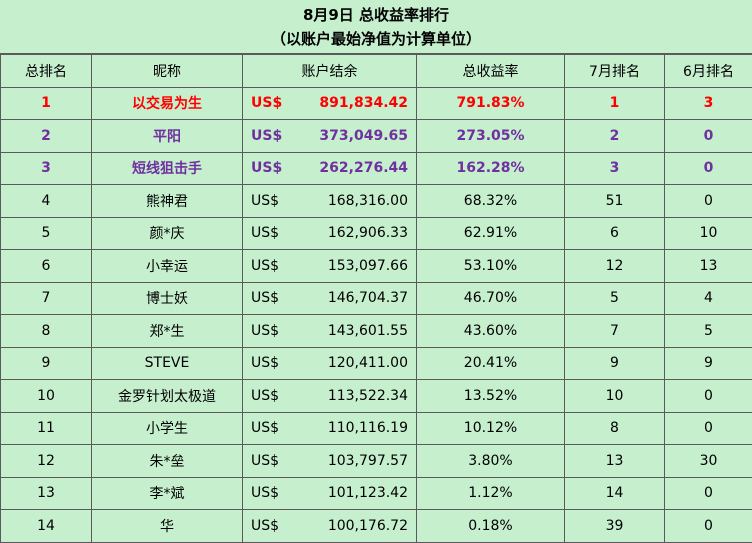 This screenshot has height=543, width=752. Describe the element at coordinates (368, 233) in the screenshot. I see `balance-amount: 162,906.33` at that location.